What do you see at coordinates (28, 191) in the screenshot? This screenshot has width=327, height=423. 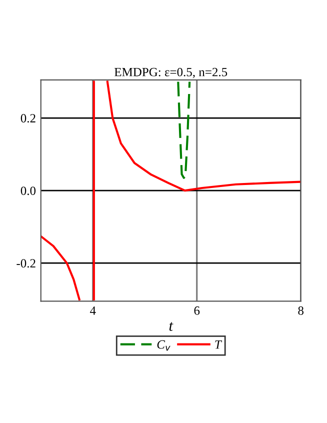 I see `y-tick-label: 0.0` at bounding box center [28, 191].